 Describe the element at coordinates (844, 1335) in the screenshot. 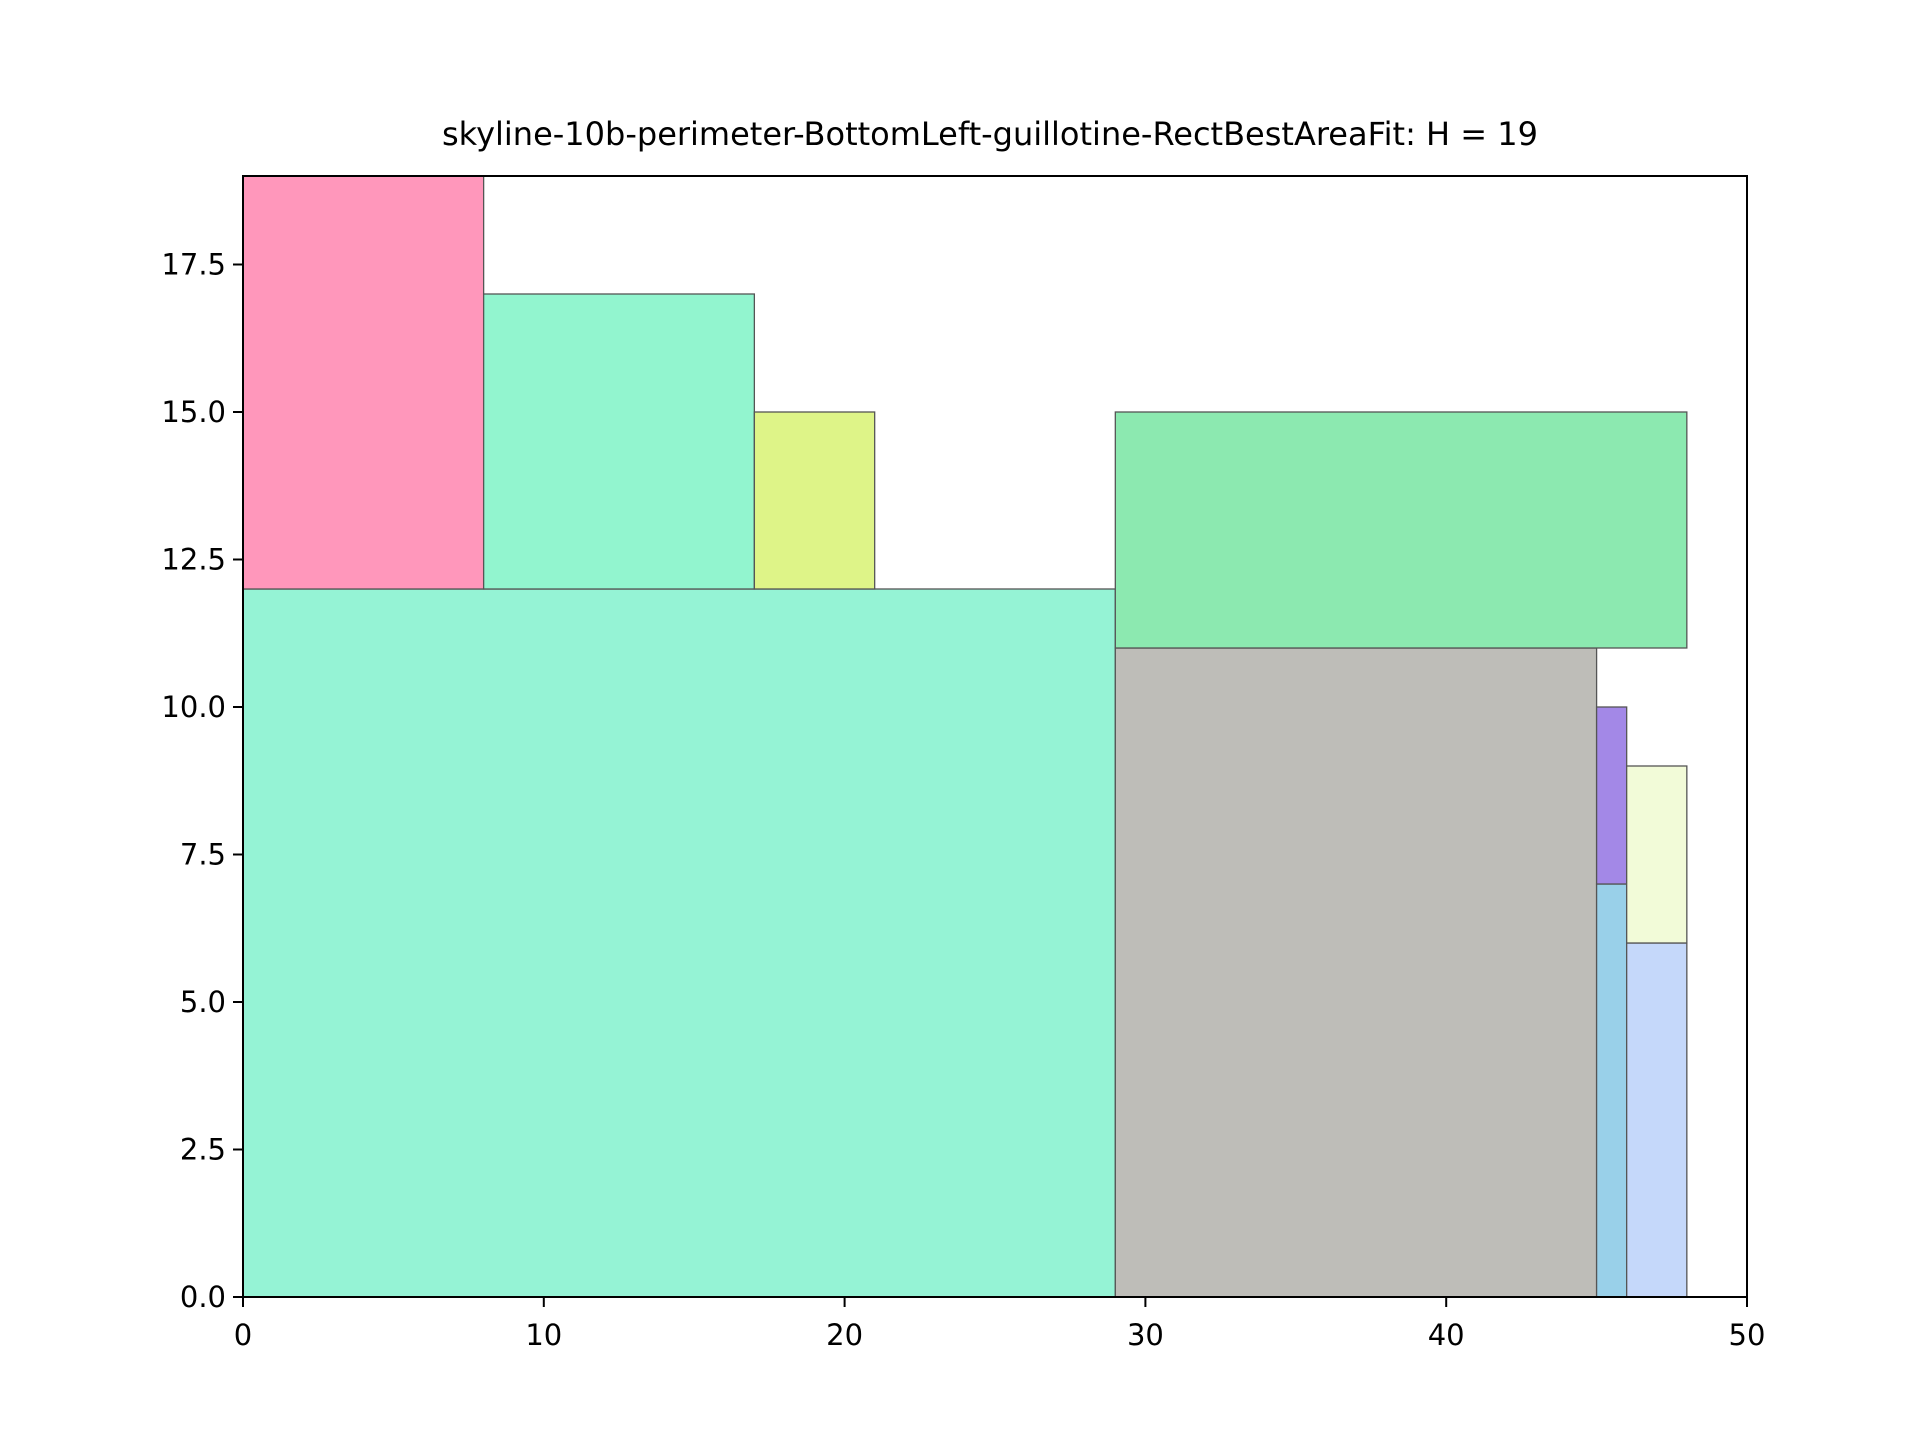

I see `x-tick-label: 20` at that location.